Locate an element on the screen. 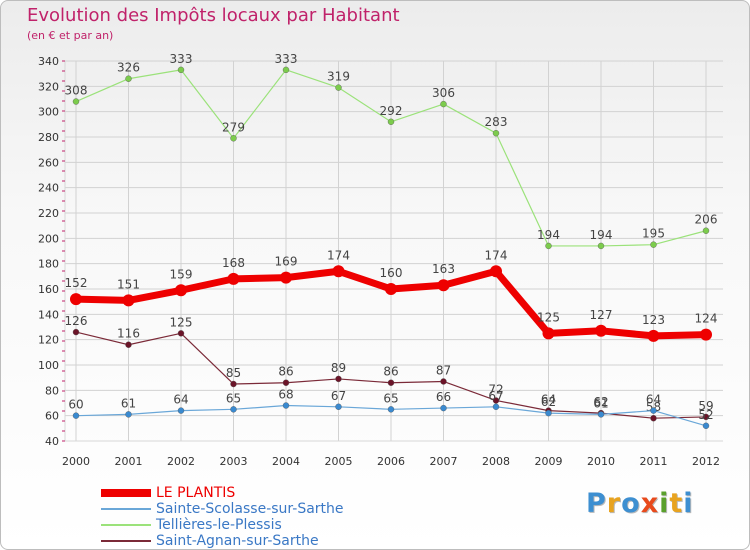  logo-letter: o is located at coordinates (631, 503).